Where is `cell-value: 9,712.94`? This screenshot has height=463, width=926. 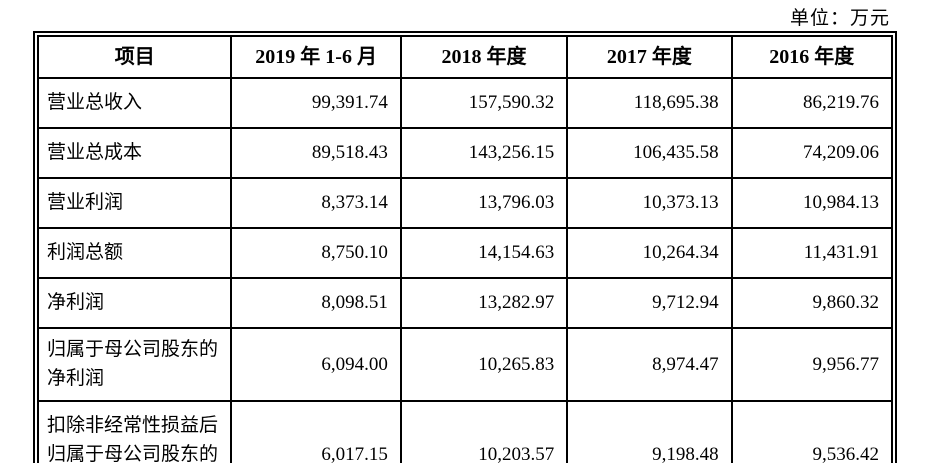
cell-value: 9,712.94 is located at coordinates (649, 303).